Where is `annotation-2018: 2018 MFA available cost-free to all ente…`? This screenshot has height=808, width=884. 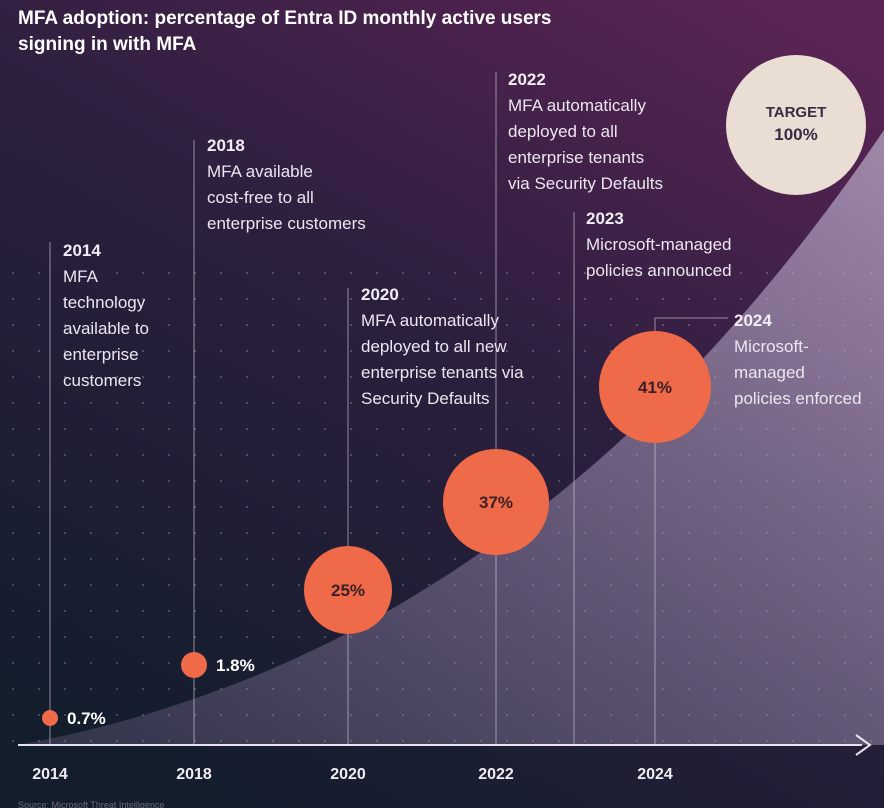
annotation-2018: 2018 MFA available cost-free to all ente… is located at coordinates (286, 185).